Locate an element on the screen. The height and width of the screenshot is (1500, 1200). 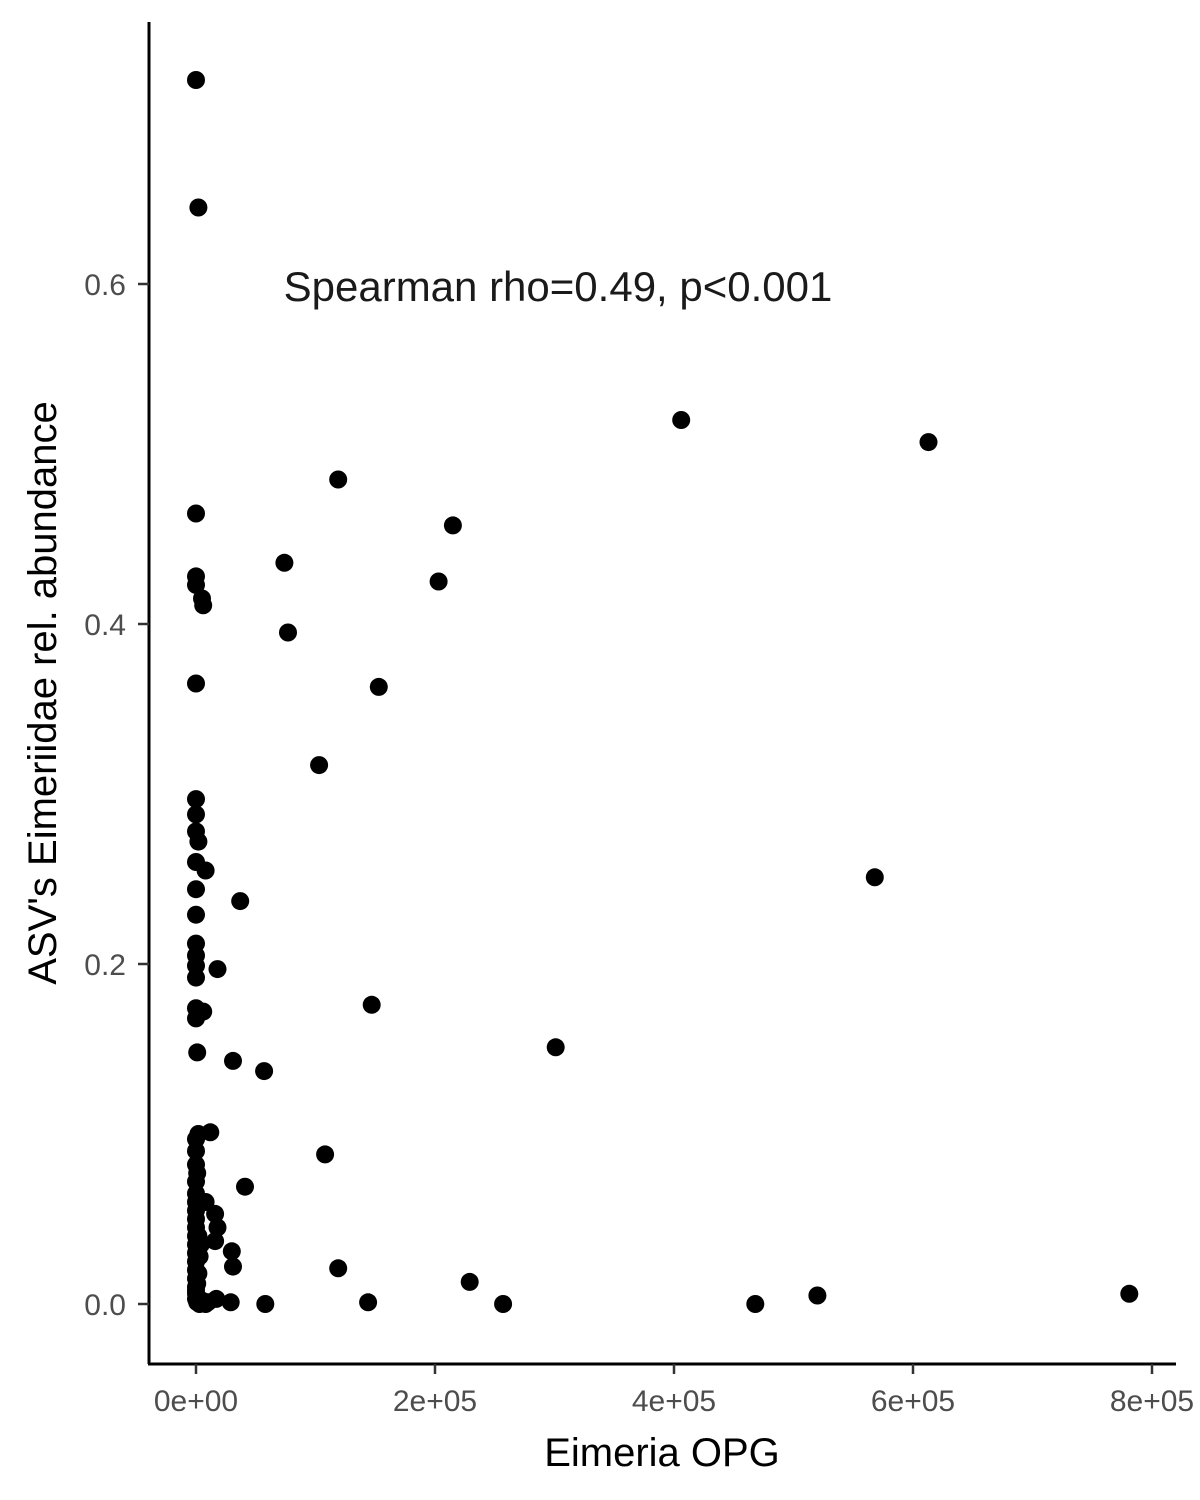
x-axis-ticks: 0e+00 2e+05 4e+05 6e+05 8e+05 is located at coordinates (674, 1391).